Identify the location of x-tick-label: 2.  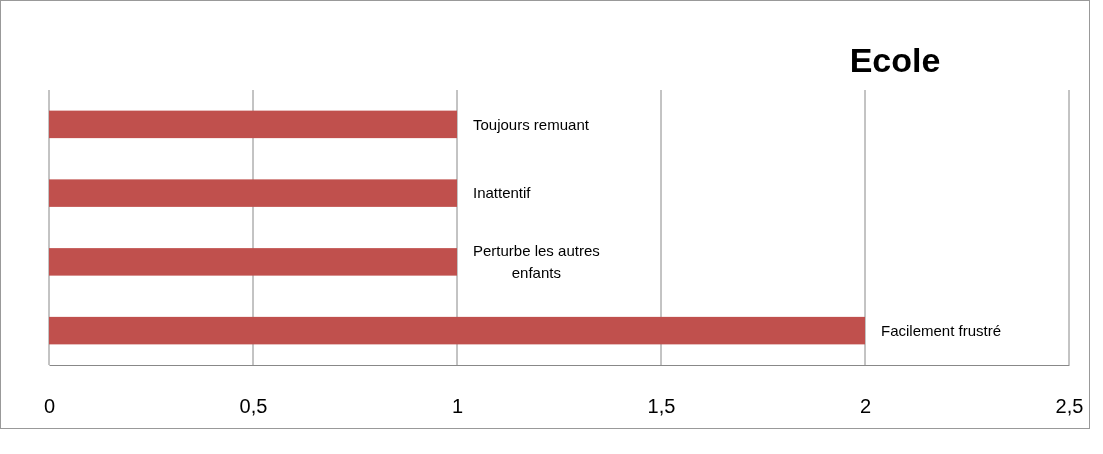
(865, 406).